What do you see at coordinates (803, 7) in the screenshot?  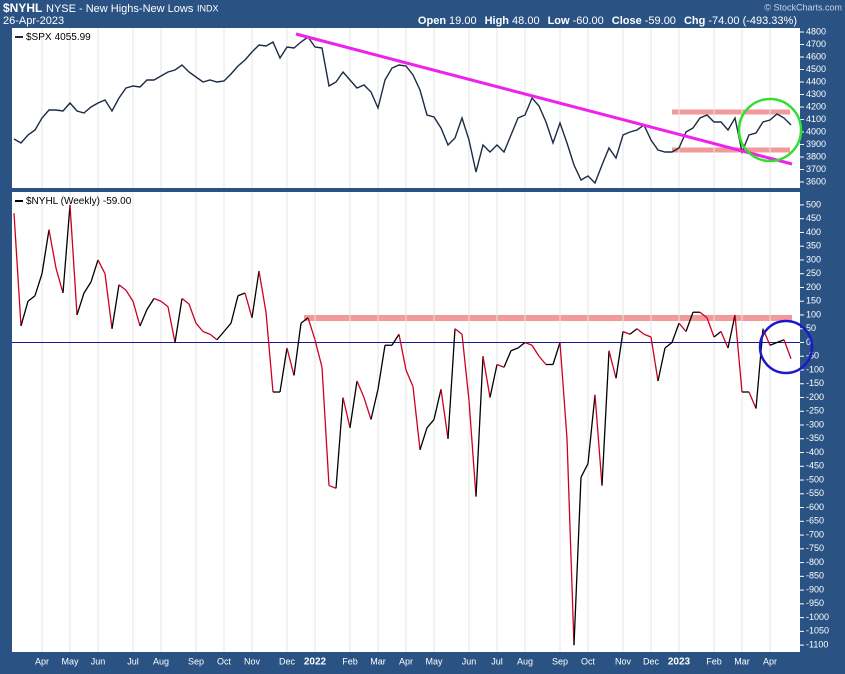 I see `credit: © StockCharts.com` at bounding box center [803, 7].